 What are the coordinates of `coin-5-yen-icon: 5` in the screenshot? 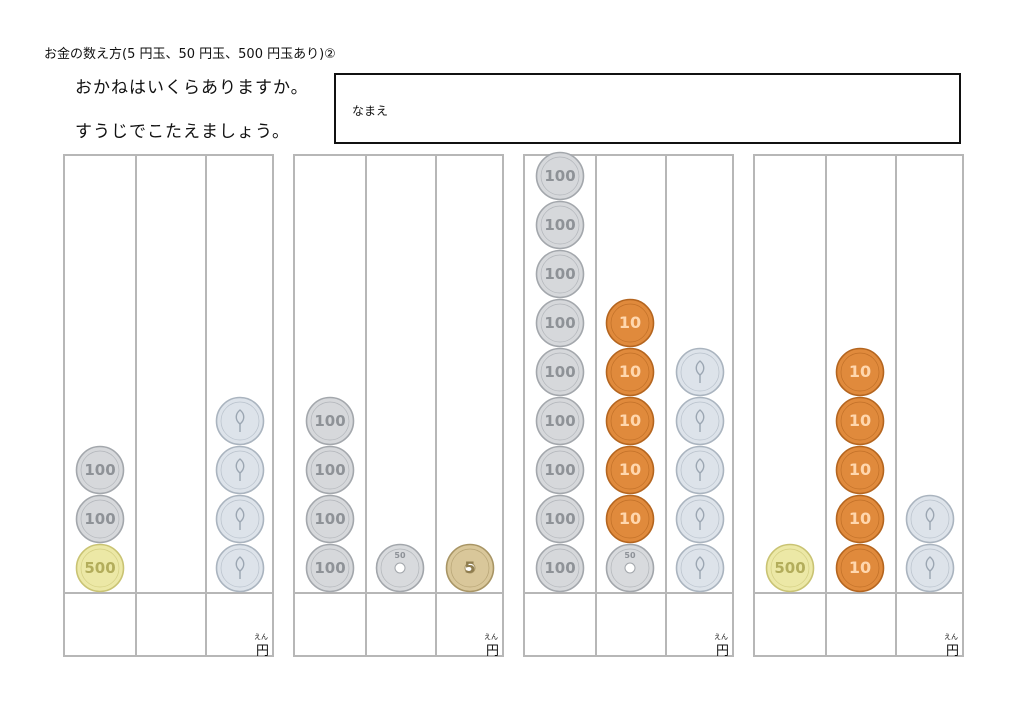 It's located at (470, 568).